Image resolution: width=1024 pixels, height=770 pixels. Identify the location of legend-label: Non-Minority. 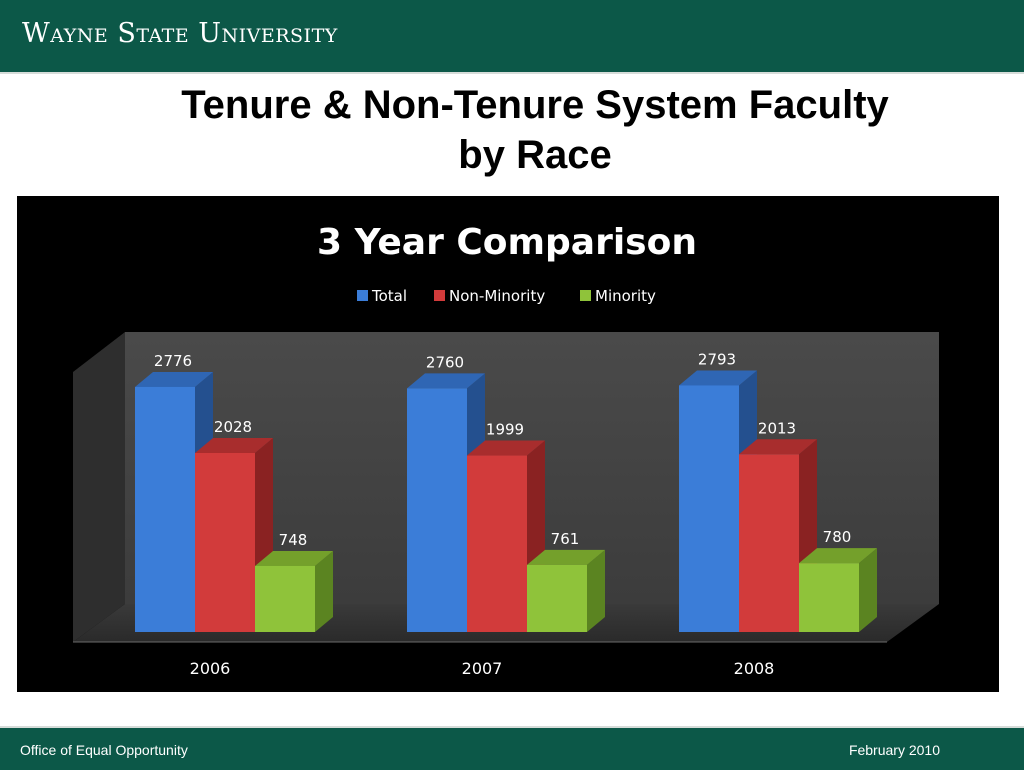
(497, 296).